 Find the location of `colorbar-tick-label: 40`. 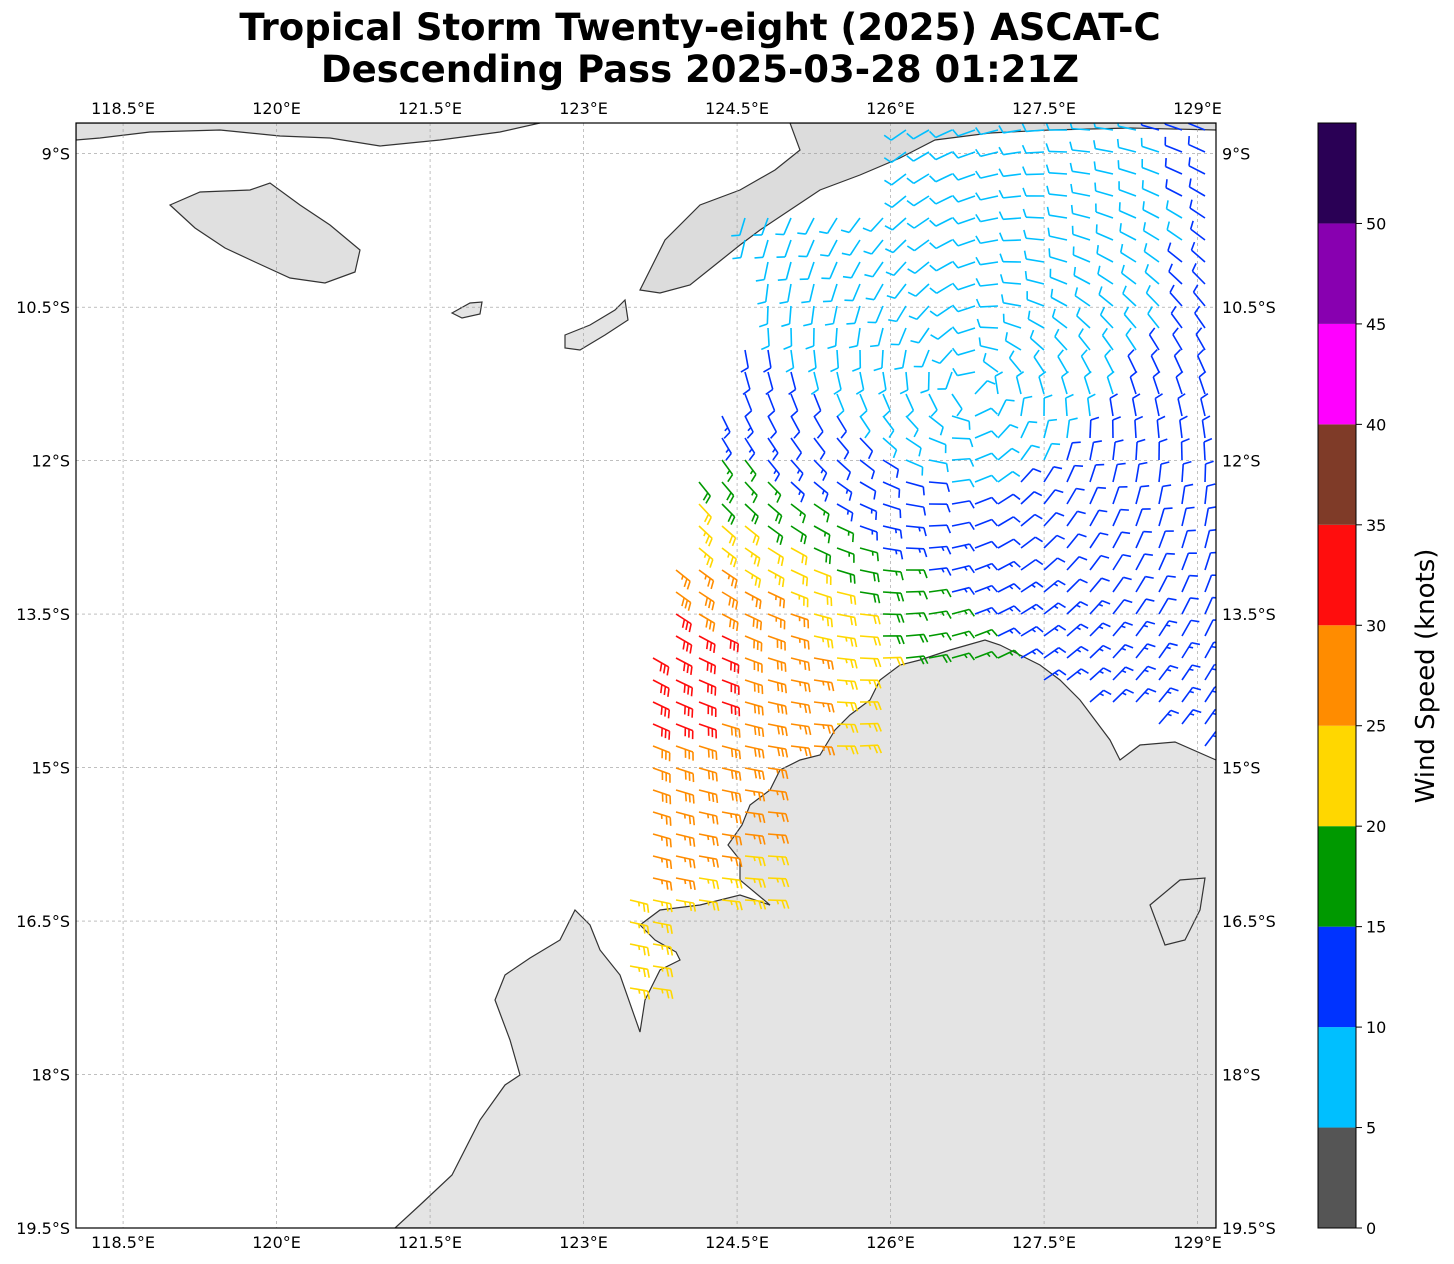

colorbar-tick-label: 40 is located at coordinates (1376, 424).